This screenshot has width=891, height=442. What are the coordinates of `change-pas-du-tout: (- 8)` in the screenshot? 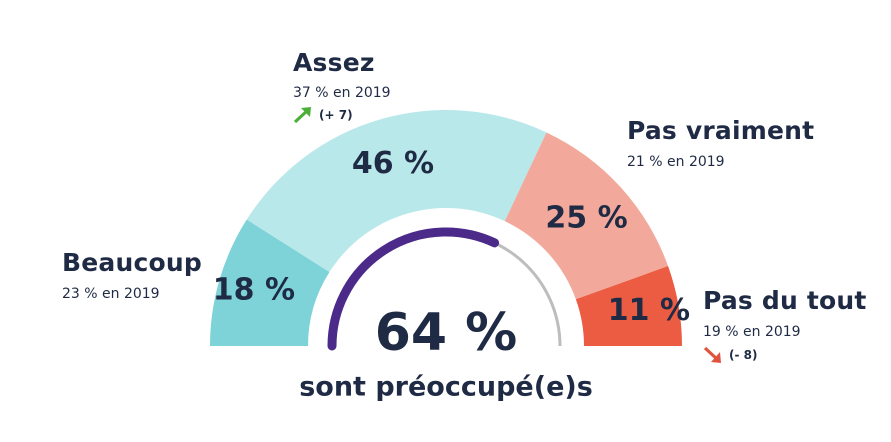 It's located at (730, 355).